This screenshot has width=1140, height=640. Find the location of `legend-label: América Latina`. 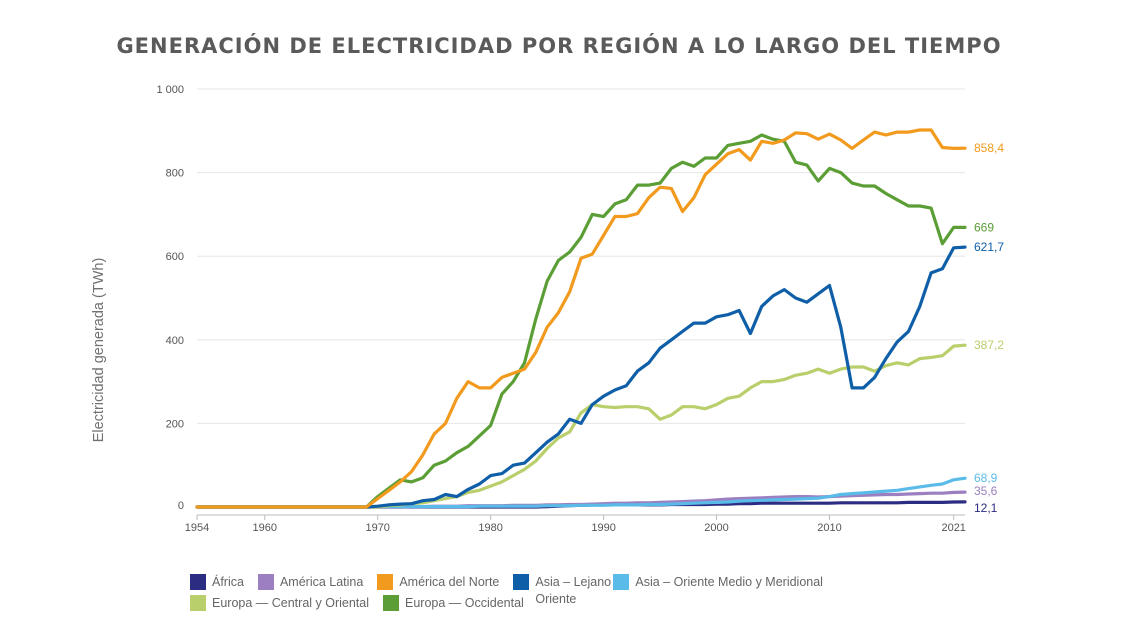

legend-label: América Latina is located at coordinates (321, 582).